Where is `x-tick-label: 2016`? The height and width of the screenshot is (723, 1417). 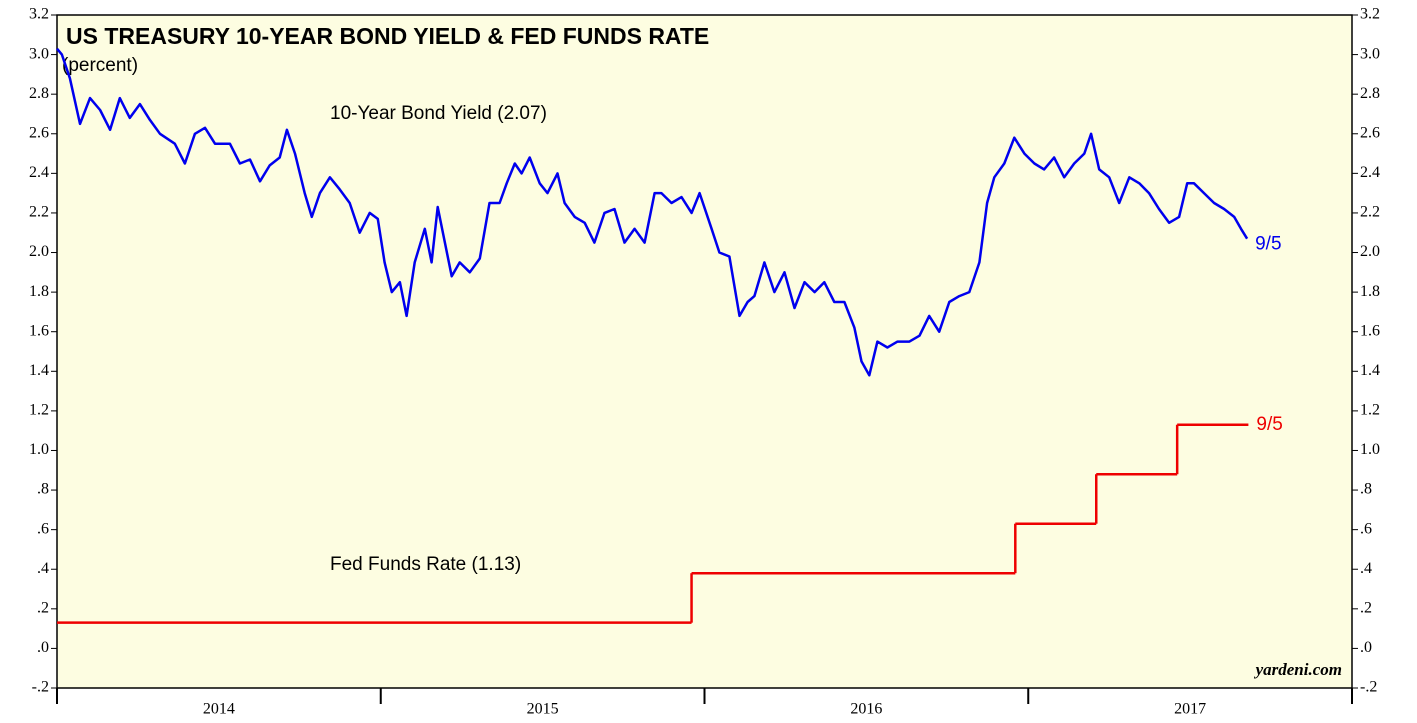 x-tick-label: 2016 is located at coordinates (866, 709).